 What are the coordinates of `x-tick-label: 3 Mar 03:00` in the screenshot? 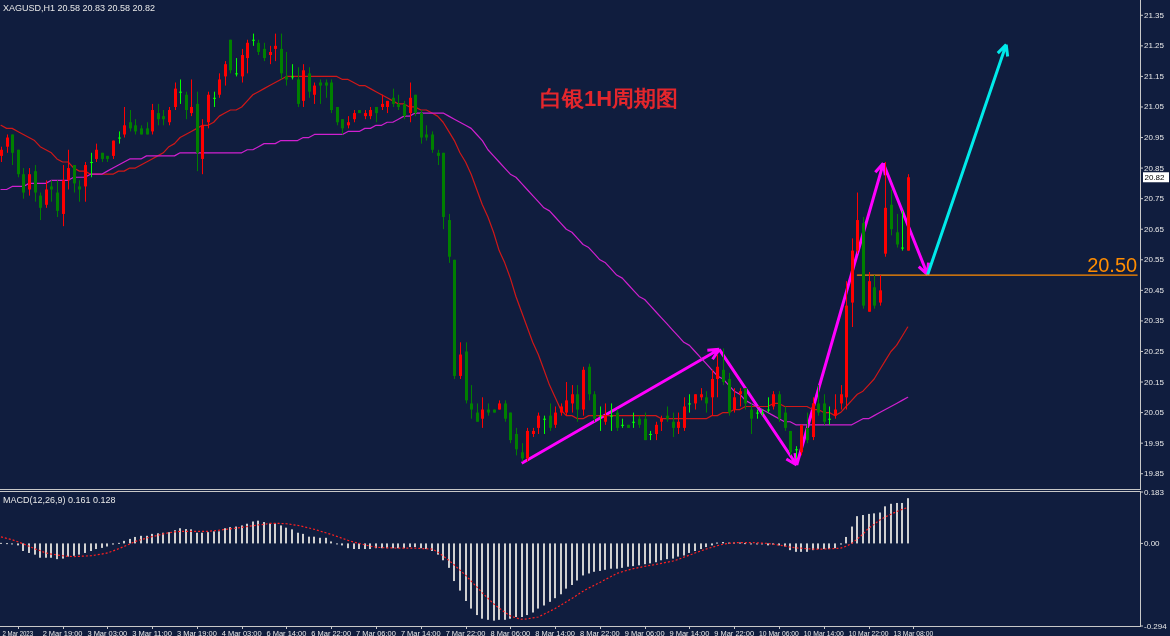 It's located at (109, 632).